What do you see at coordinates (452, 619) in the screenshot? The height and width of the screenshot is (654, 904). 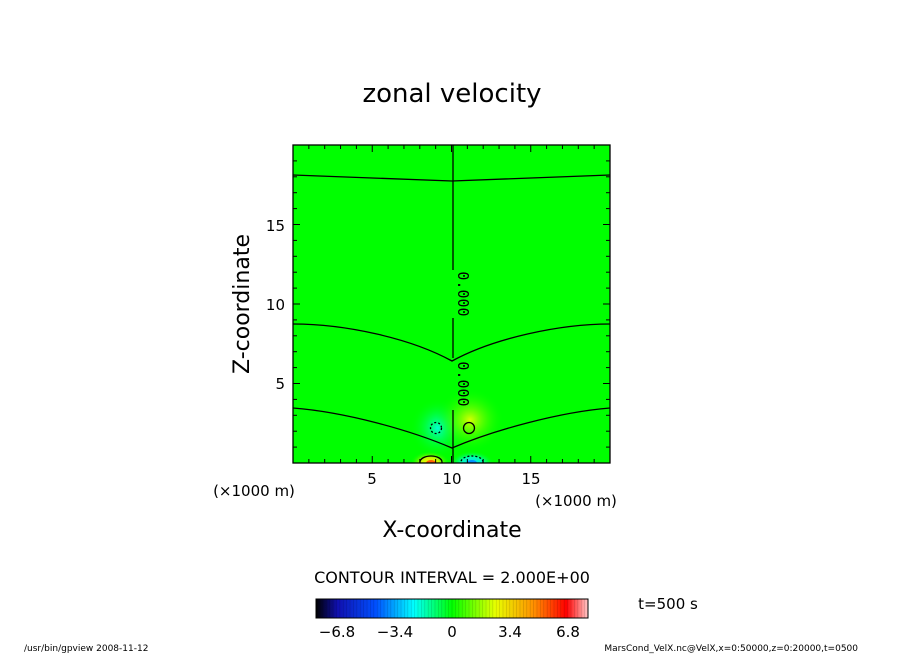 I see `colorbar: −6.8 −3.4 0 3.4 6.8` at bounding box center [452, 619].